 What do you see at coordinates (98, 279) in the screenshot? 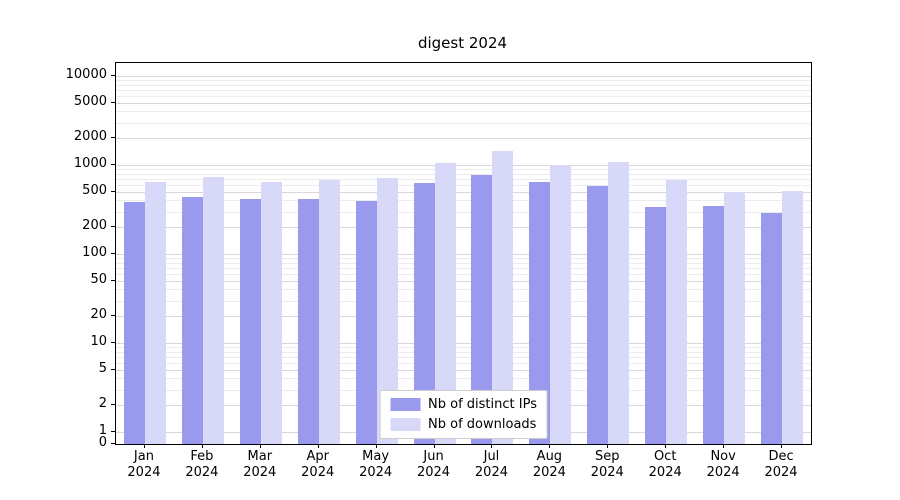
I see `y-axis-tick-label: 50` at bounding box center [98, 279].